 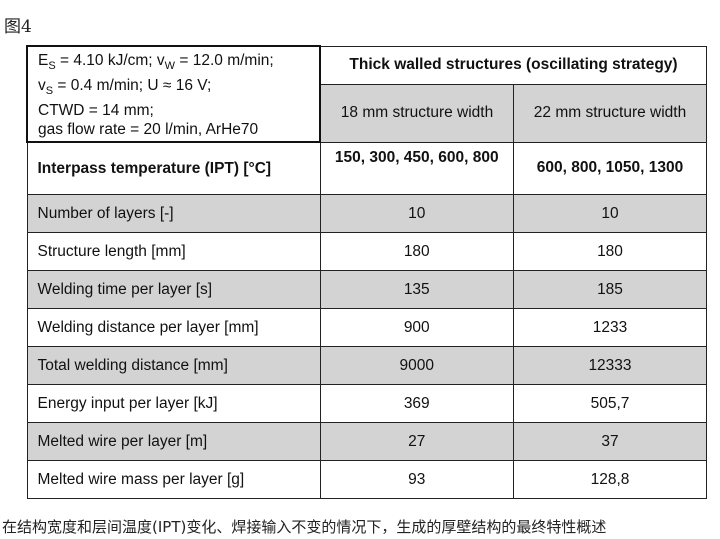 What do you see at coordinates (173, 479) in the screenshot?
I see `row-label: Melted wire mass per layer [g]` at bounding box center [173, 479].